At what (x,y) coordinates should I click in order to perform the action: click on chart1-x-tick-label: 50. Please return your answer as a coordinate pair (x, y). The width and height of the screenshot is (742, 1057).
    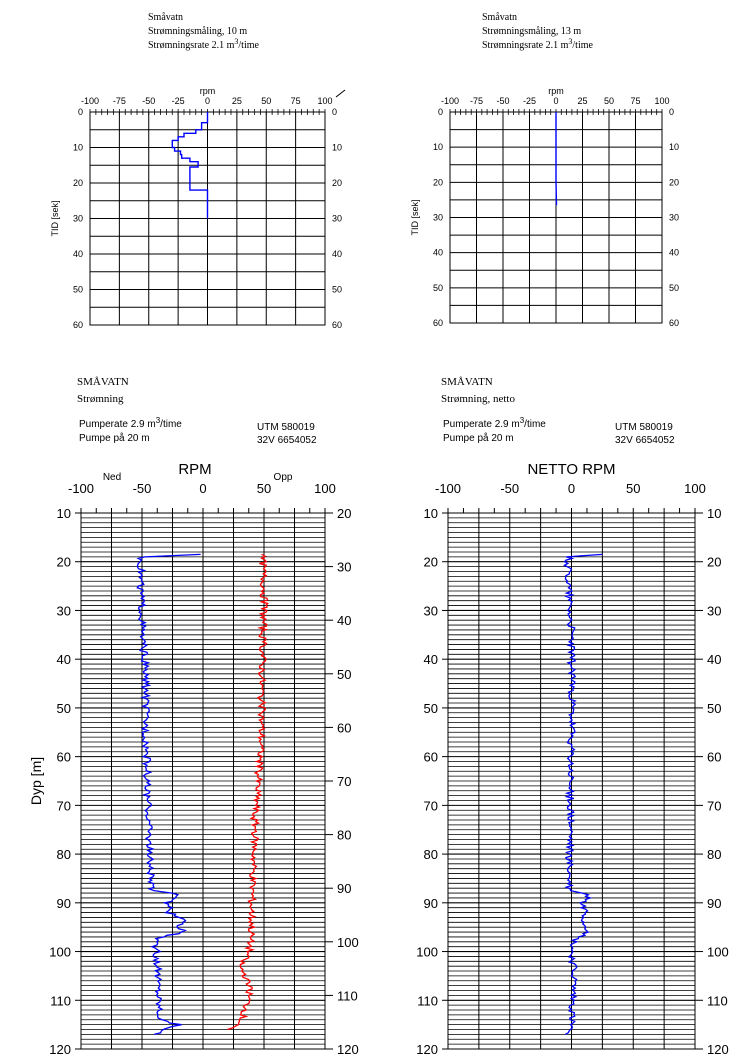
    Looking at the image, I should click on (266, 101).